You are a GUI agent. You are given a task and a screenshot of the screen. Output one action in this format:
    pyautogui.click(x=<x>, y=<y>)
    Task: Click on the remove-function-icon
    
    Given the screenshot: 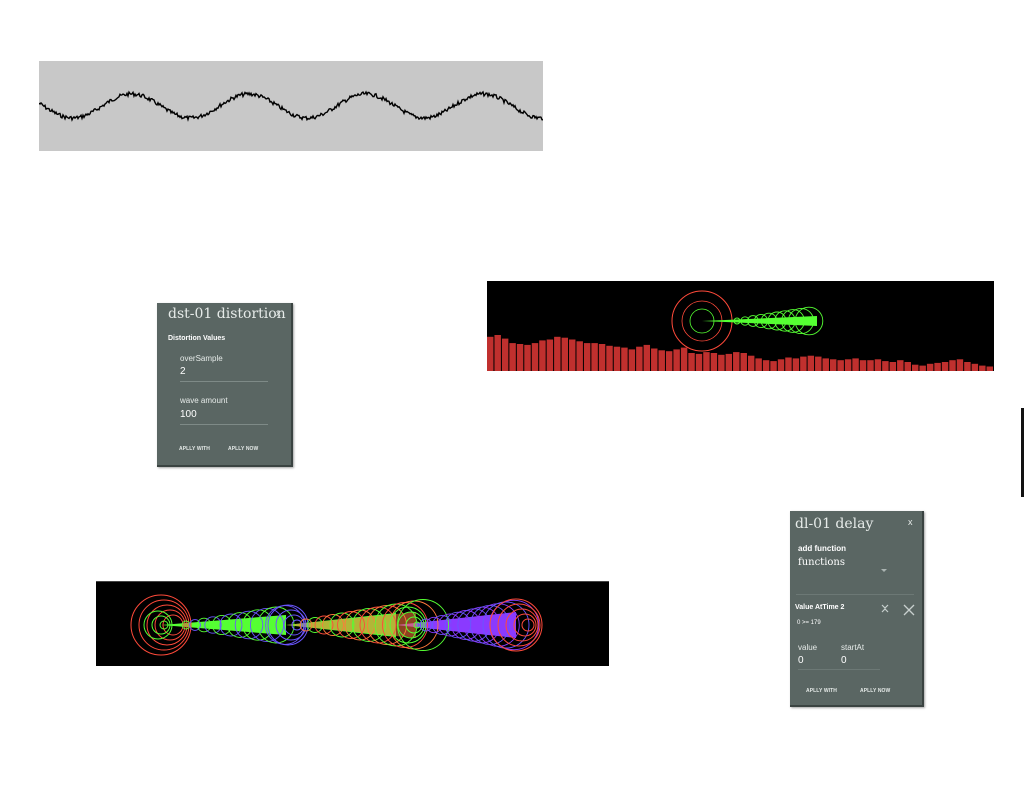 What is the action you would take?
    pyautogui.click(x=909, y=612)
    